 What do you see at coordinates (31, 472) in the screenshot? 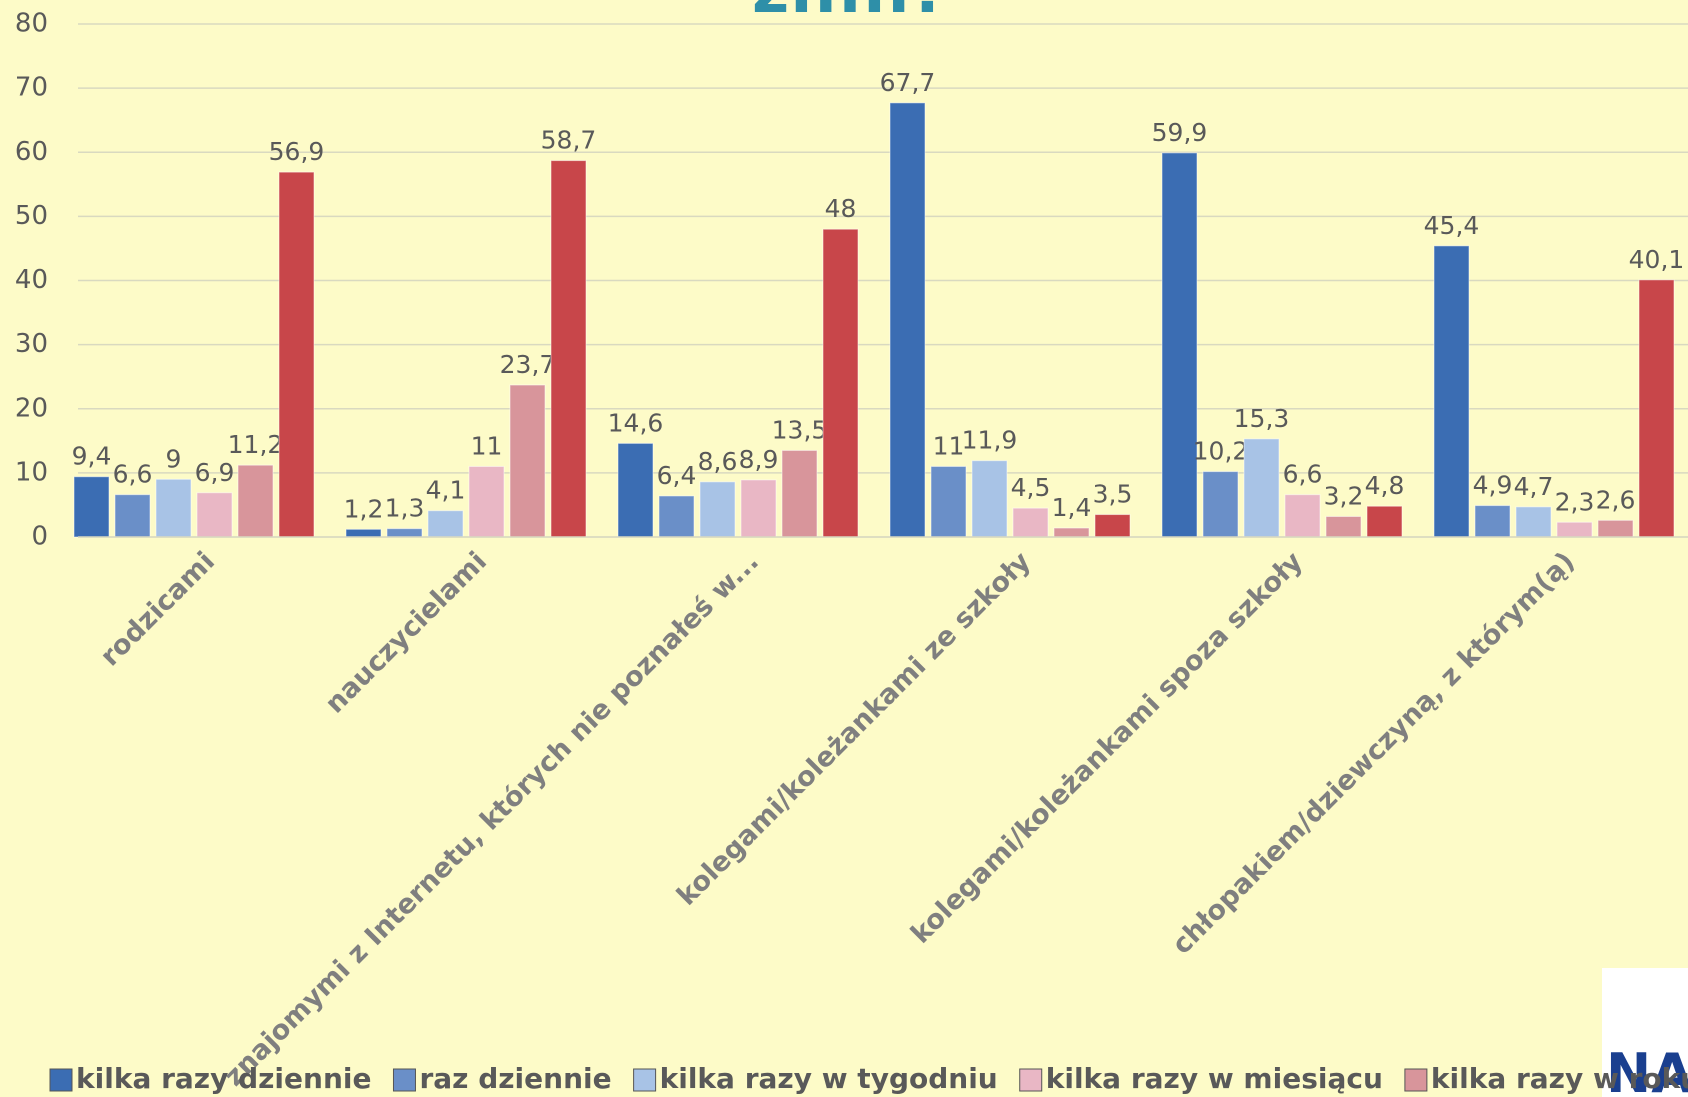
I see `y-tick-label: 10` at bounding box center [31, 472].